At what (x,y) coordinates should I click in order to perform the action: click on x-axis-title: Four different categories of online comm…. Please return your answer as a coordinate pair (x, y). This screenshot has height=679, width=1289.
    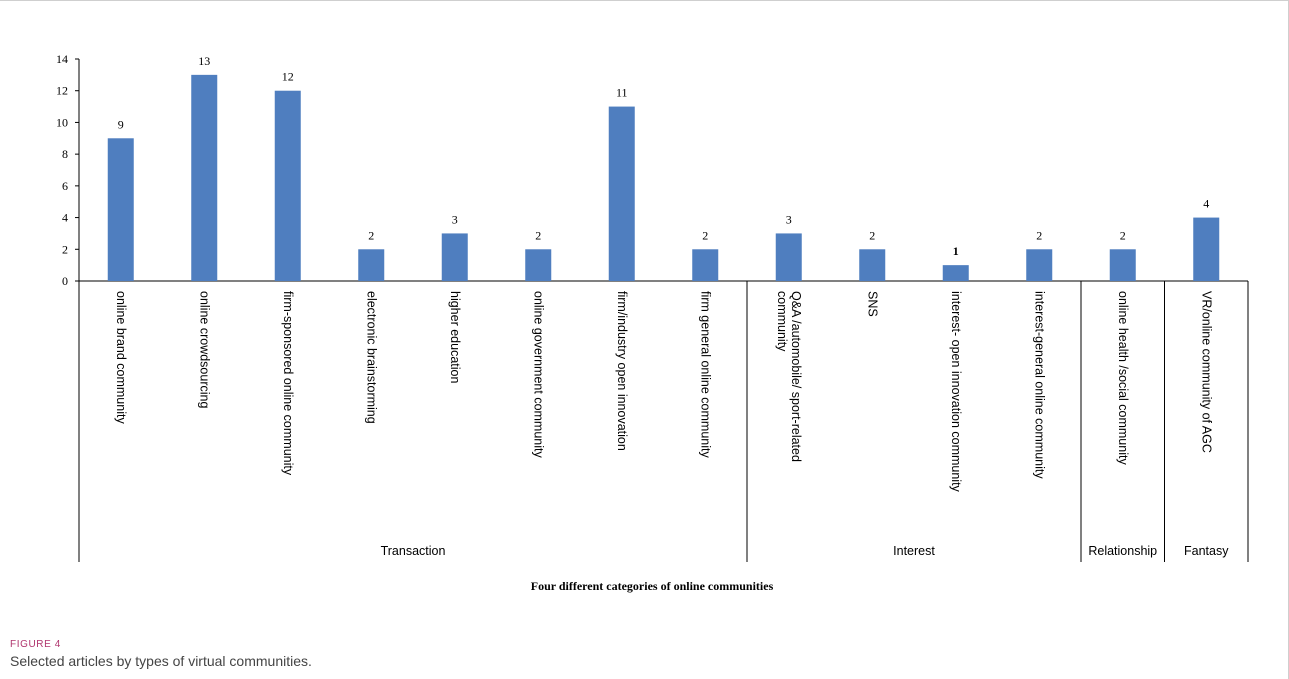
    Looking at the image, I should click on (652, 586).